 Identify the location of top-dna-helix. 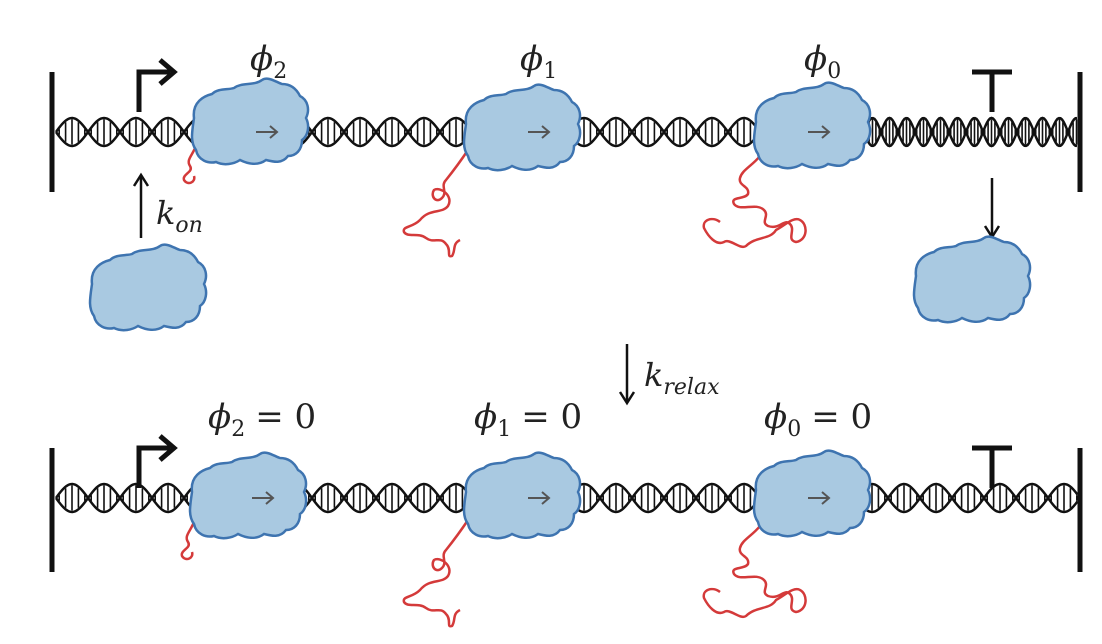
(566, 132).